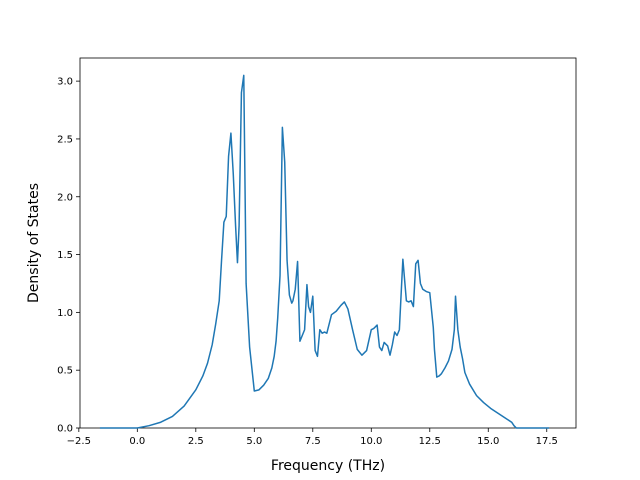  Describe the element at coordinates (313, 441) in the screenshot. I see `x-tick-label: 7.5` at that location.